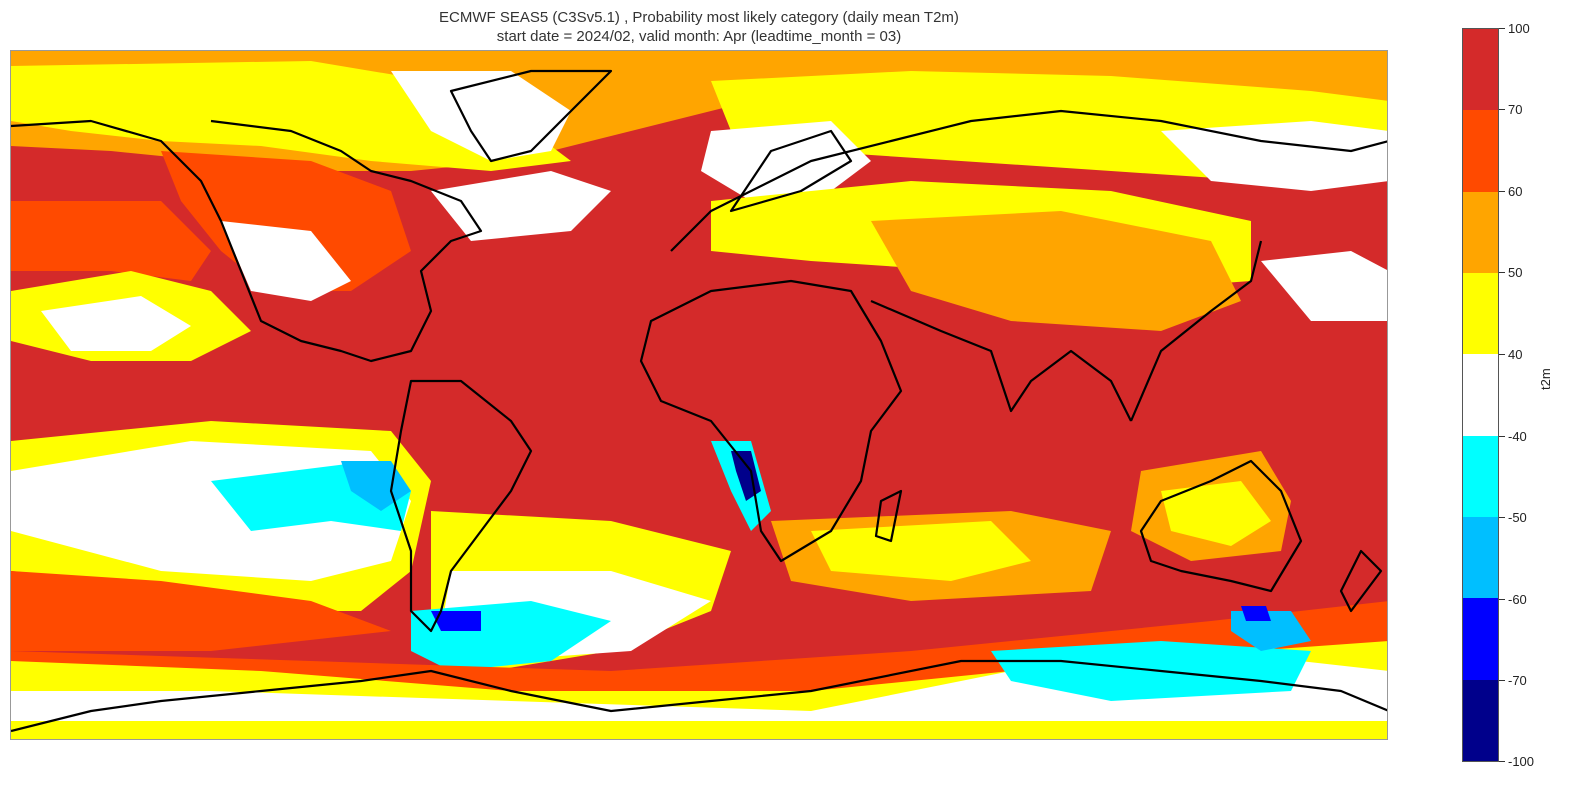 The width and height of the screenshot is (1587, 790). What do you see at coordinates (201, 611) in the screenshot?
I see `south-pacific-orange-arc` at bounding box center [201, 611].